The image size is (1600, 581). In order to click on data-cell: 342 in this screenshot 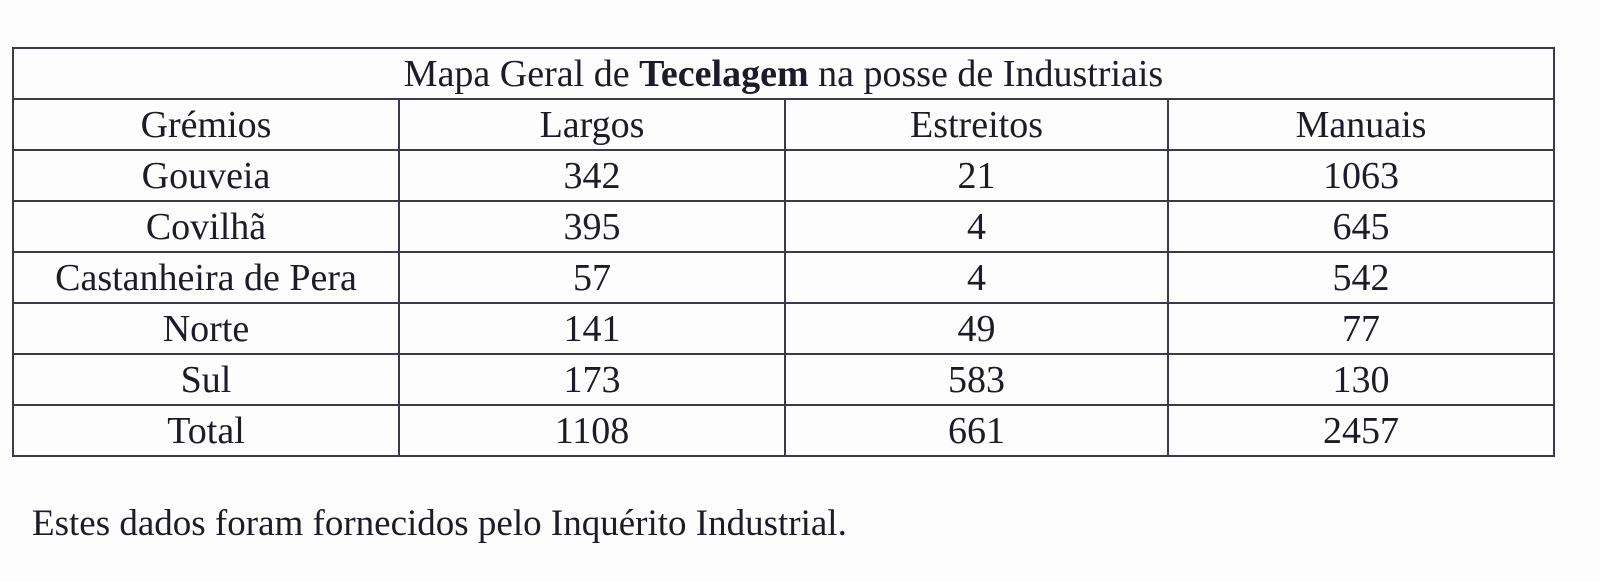, I will do `click(592, 175)`.